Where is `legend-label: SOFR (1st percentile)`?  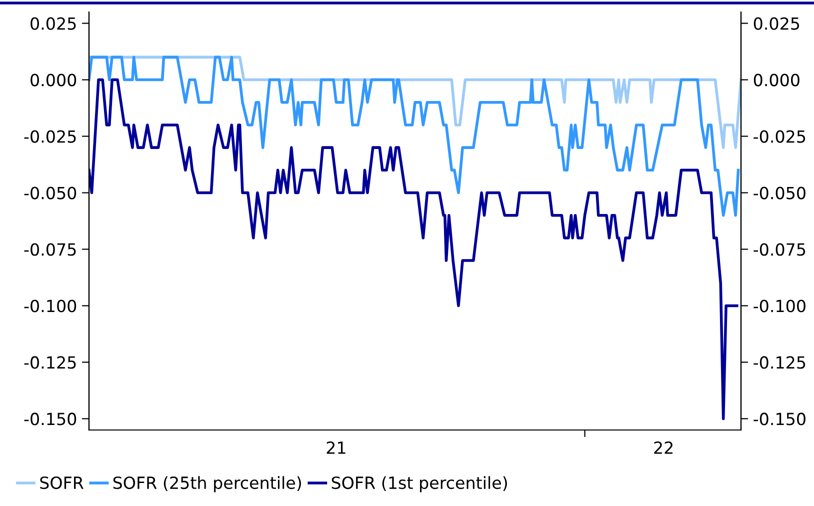
legend-label: SOFR (1st percentile) is located at coordinates (419, 484).